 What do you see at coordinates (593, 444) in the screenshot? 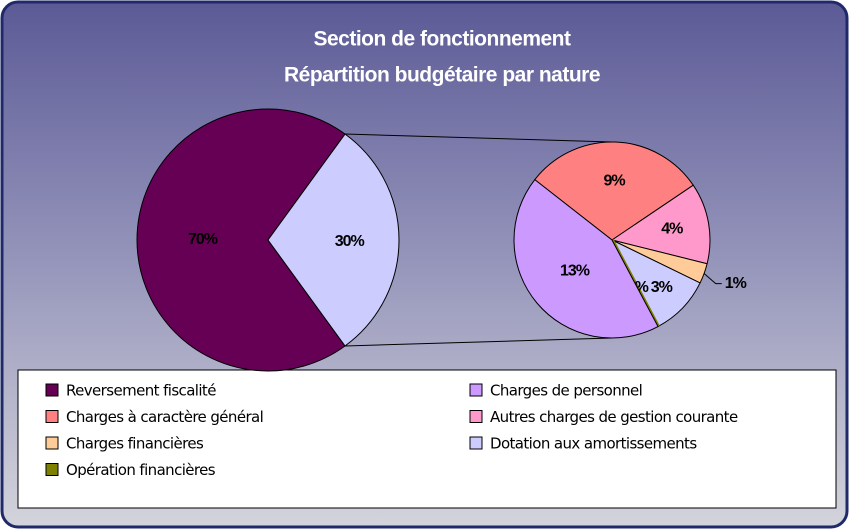
I see `legend-label: Dotation aux amortissements` at bounding box center [593, 444].